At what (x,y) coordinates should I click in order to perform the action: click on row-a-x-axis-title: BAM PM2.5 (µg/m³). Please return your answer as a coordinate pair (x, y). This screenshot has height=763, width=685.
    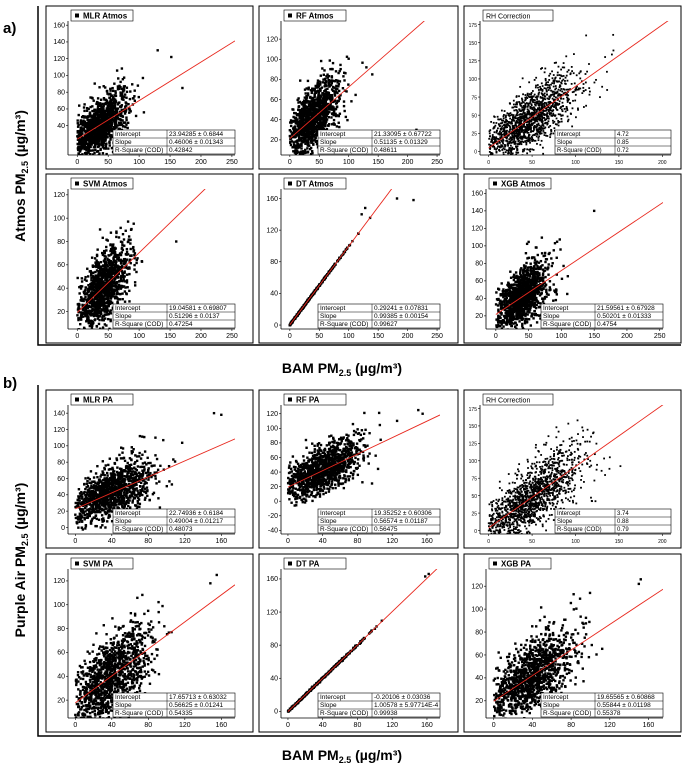
    Looking at the image, I should click on (342, 369).